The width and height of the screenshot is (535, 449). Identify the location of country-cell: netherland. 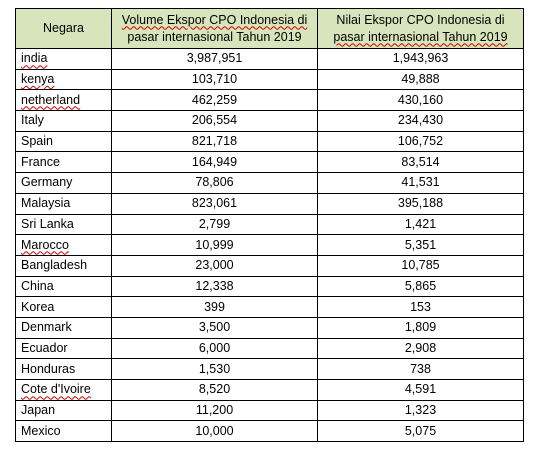
(63, 100).